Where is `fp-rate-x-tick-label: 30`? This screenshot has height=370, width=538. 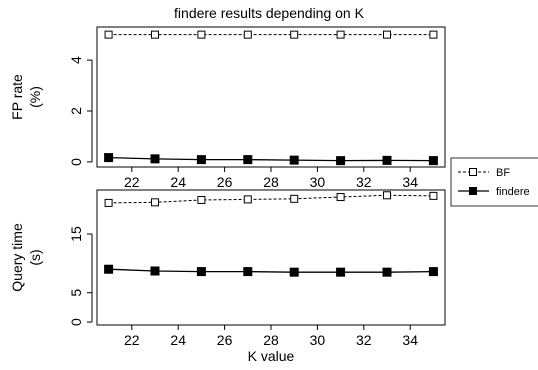 fp-rate-x-tick-label: 30 is located at coordinates (318, 182).